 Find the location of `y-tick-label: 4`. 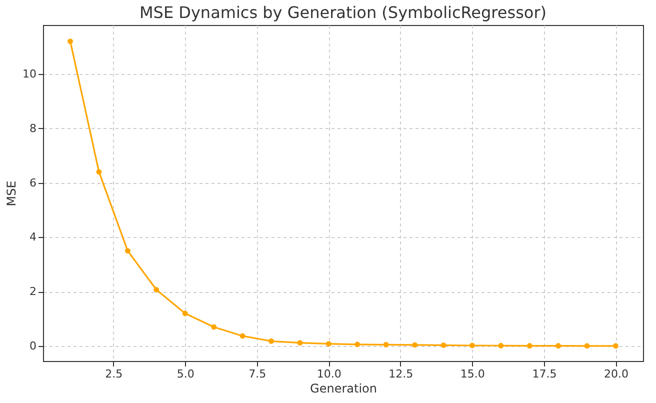

y-tick-label: 4 is located at coordinates (33, 237).